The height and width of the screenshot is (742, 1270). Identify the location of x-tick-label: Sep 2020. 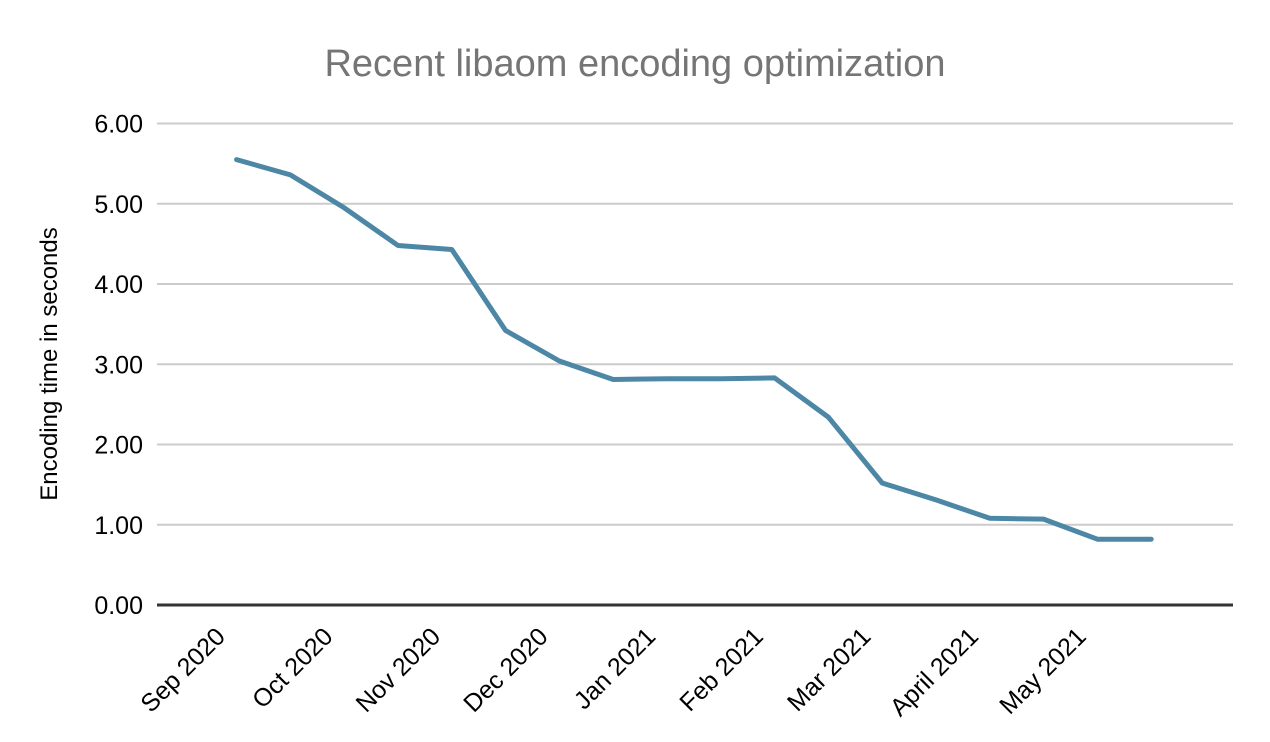
(182, 669).